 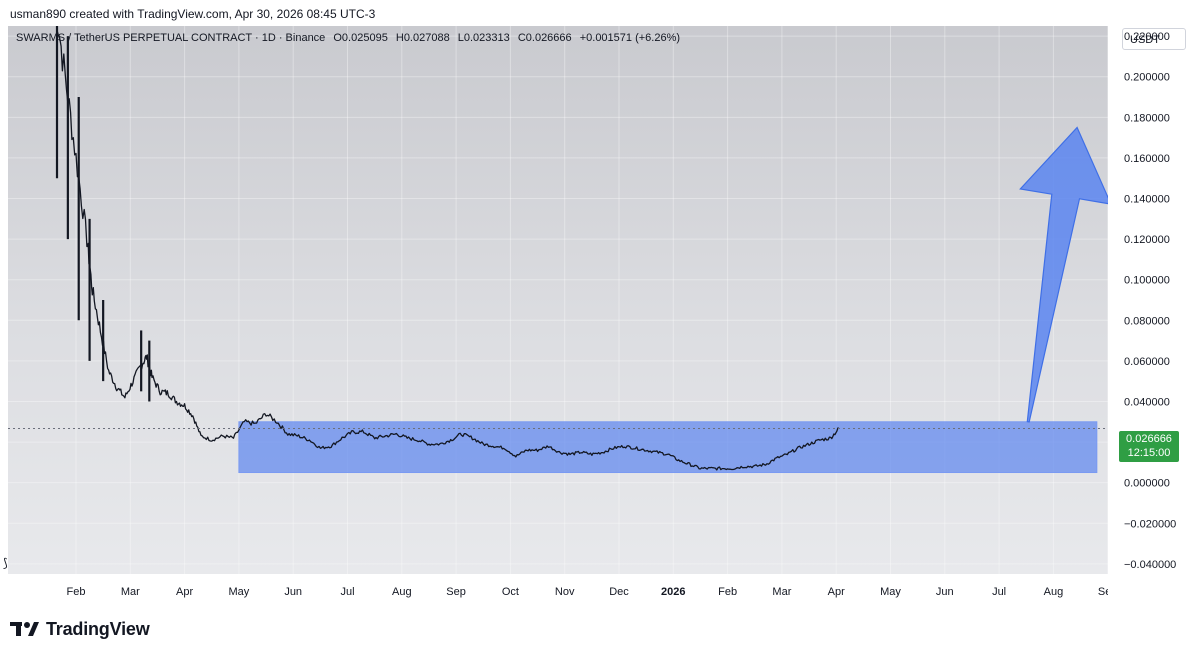 What do you see at coordinates (1147, 281) in the screenshot?
I see `price-tick-label: 0.100000` at bounding box center [1147, 281].